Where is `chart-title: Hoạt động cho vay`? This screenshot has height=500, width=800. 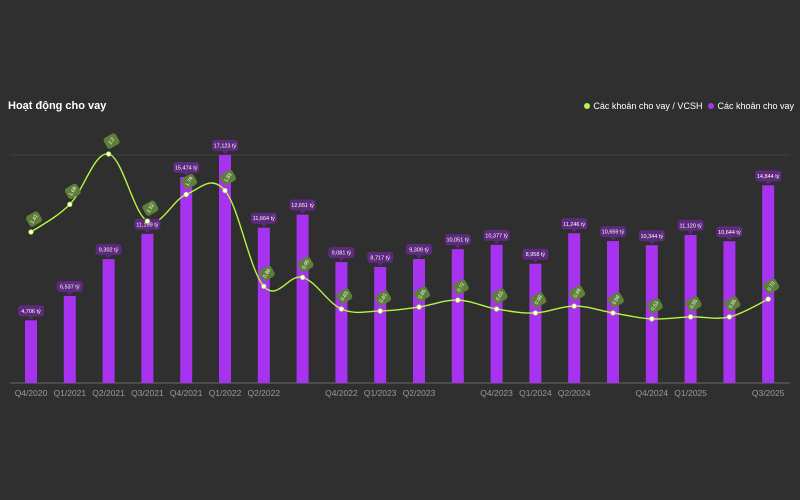
chart-title: Hoạt động cho vay is located at coordinates (57, 106).